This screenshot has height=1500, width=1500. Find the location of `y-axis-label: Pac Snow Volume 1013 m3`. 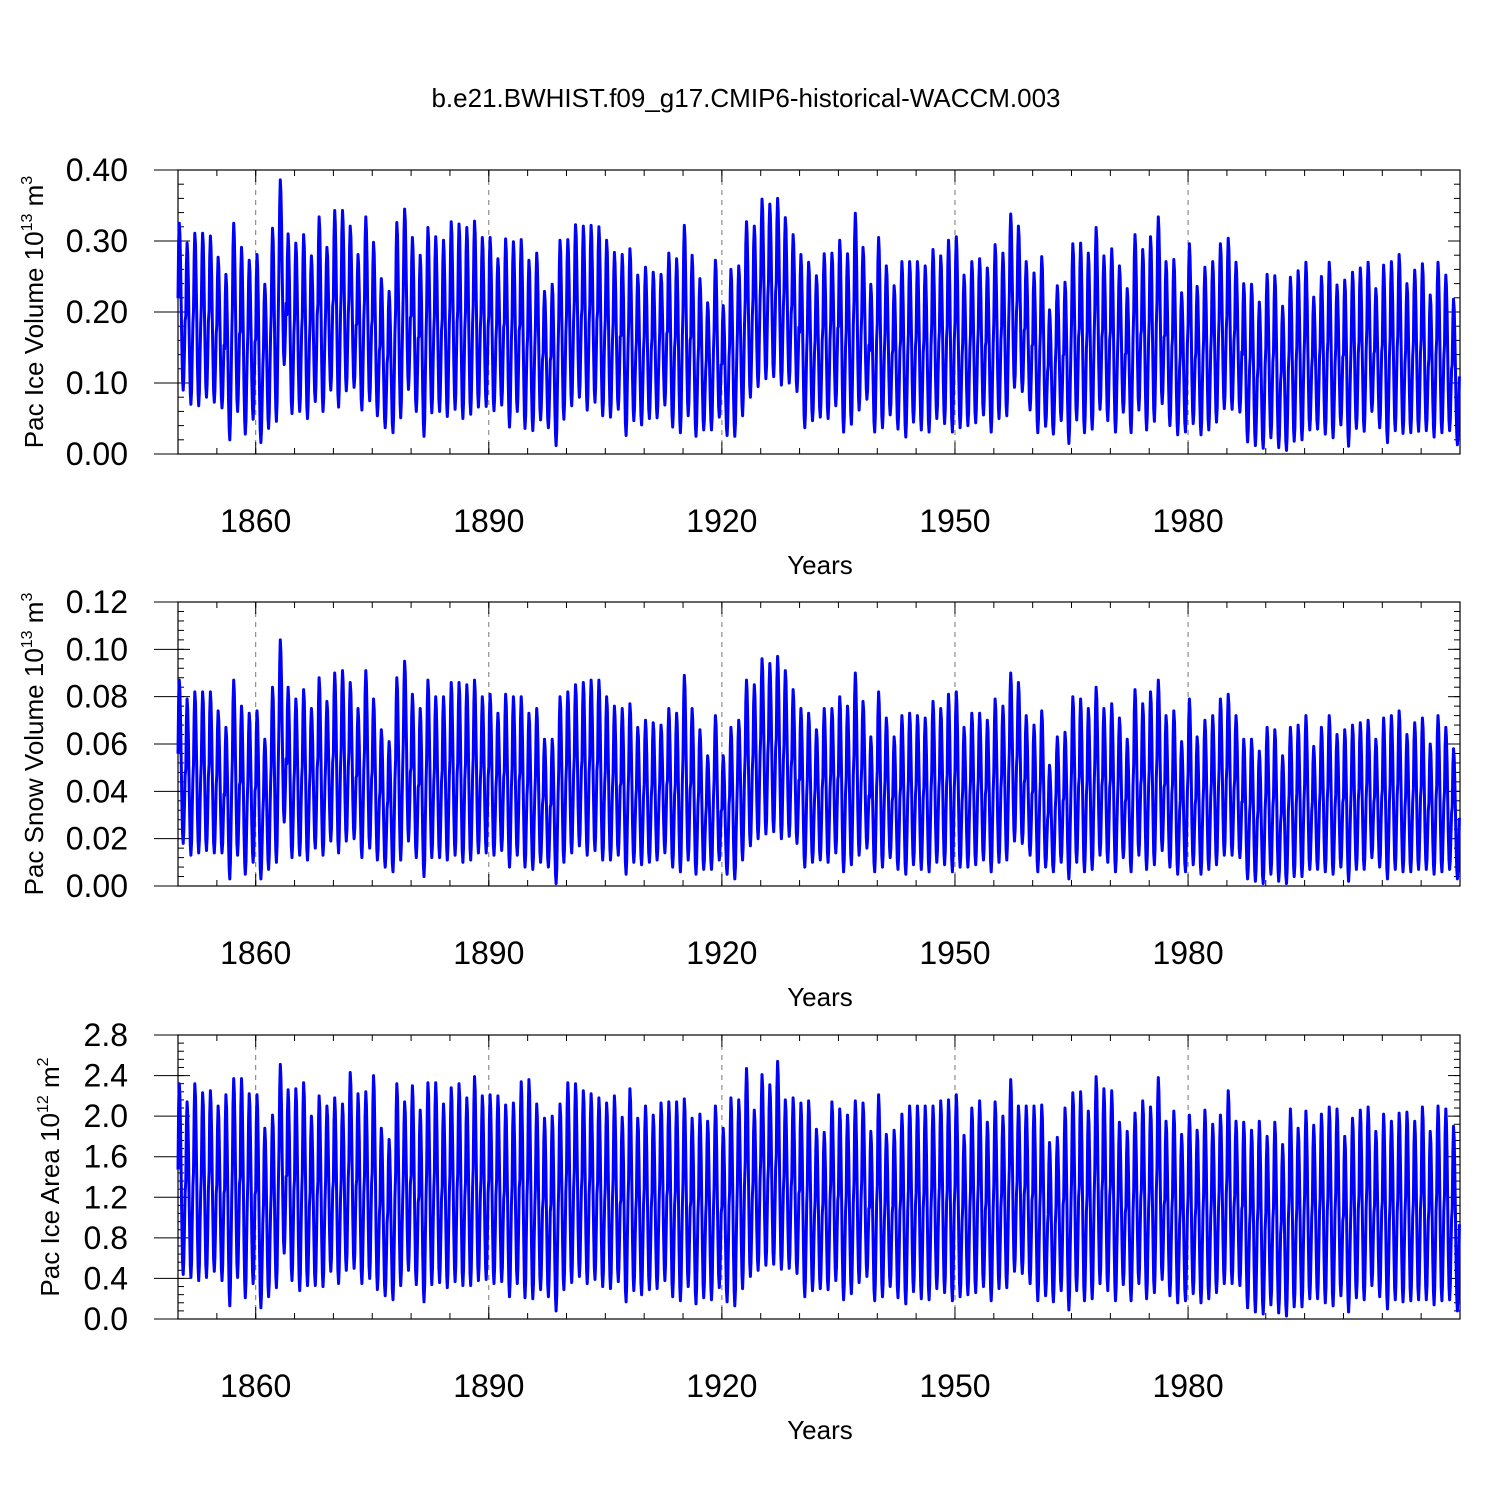

y-axis-label: Pac Snow Volume 1013 m3 is located at coordinates (34, 744).